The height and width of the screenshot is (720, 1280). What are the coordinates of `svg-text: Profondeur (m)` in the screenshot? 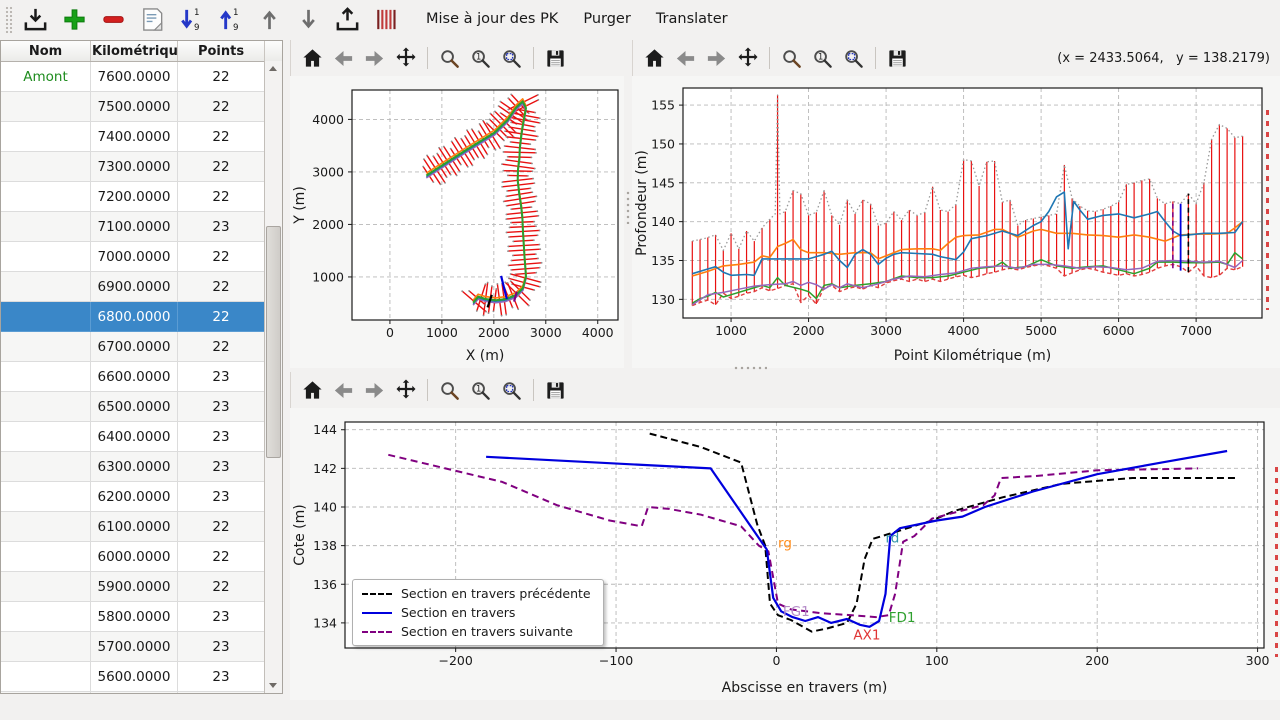 It's located at (642, 203).